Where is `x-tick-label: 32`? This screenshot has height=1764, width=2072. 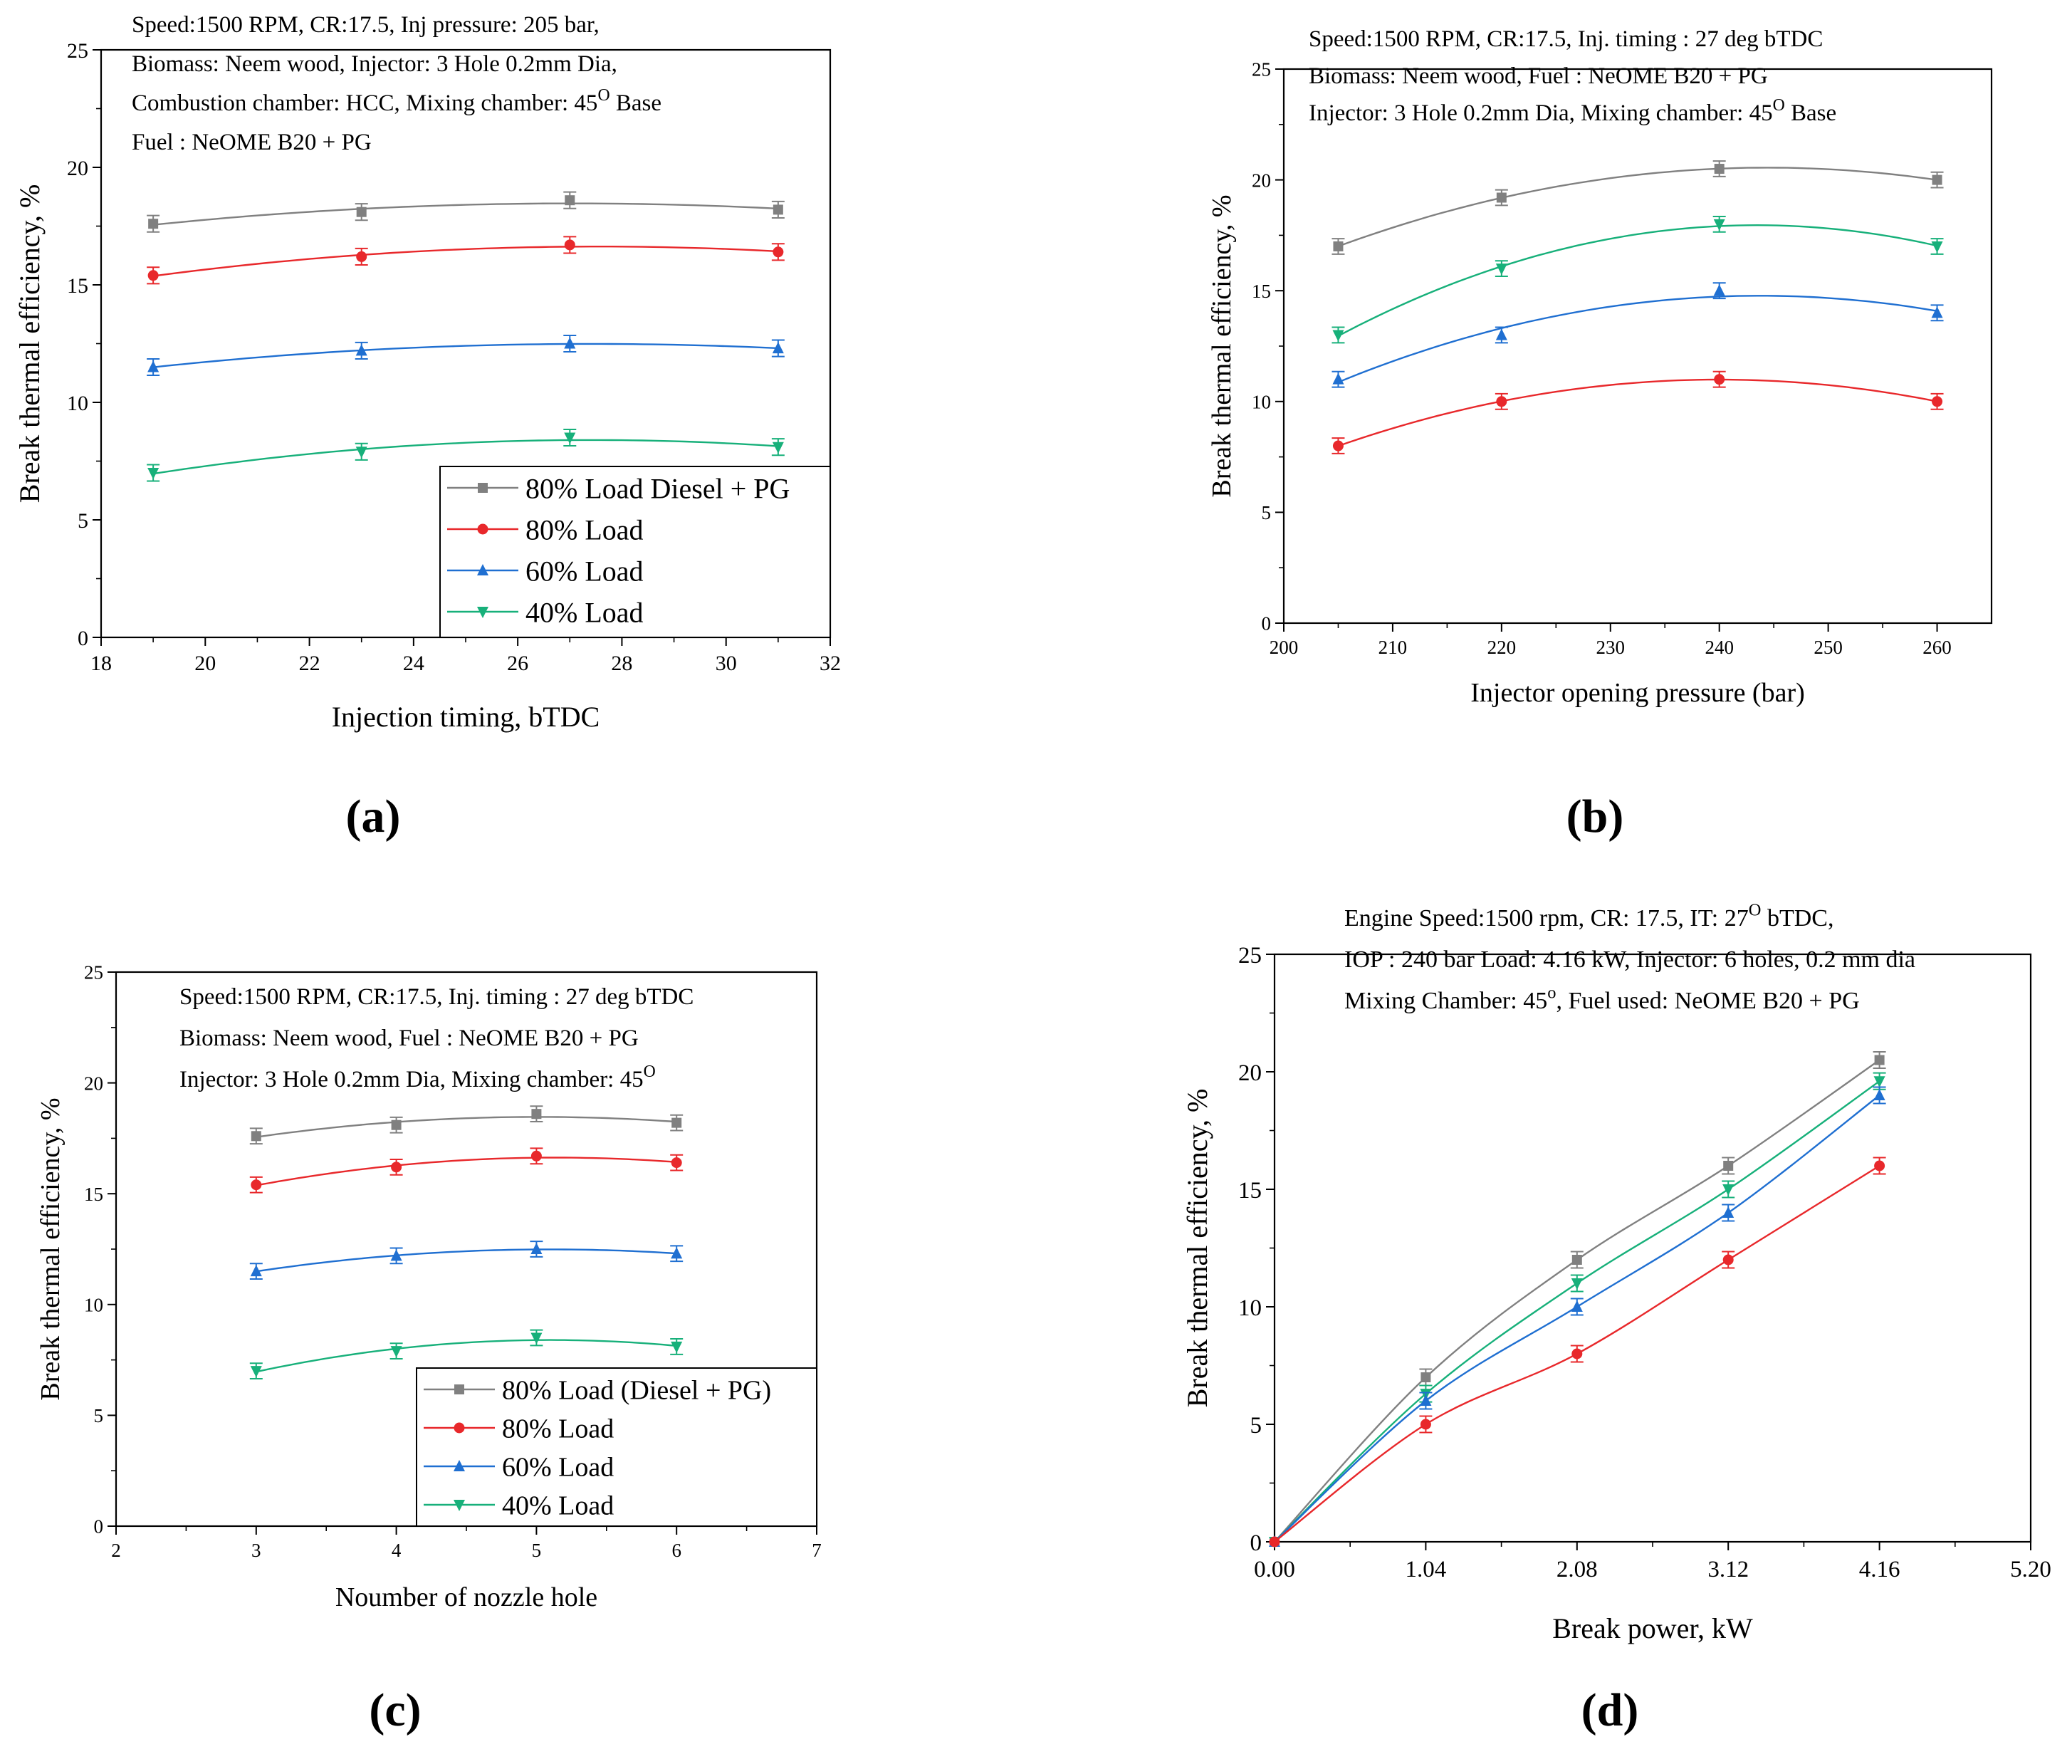
x-tick-label: 32 is located at coordinates (830, 663).